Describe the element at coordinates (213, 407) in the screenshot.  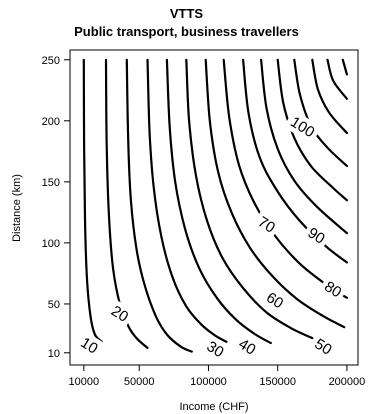
I see `x-axis-label: Income (CHF)` at that location.